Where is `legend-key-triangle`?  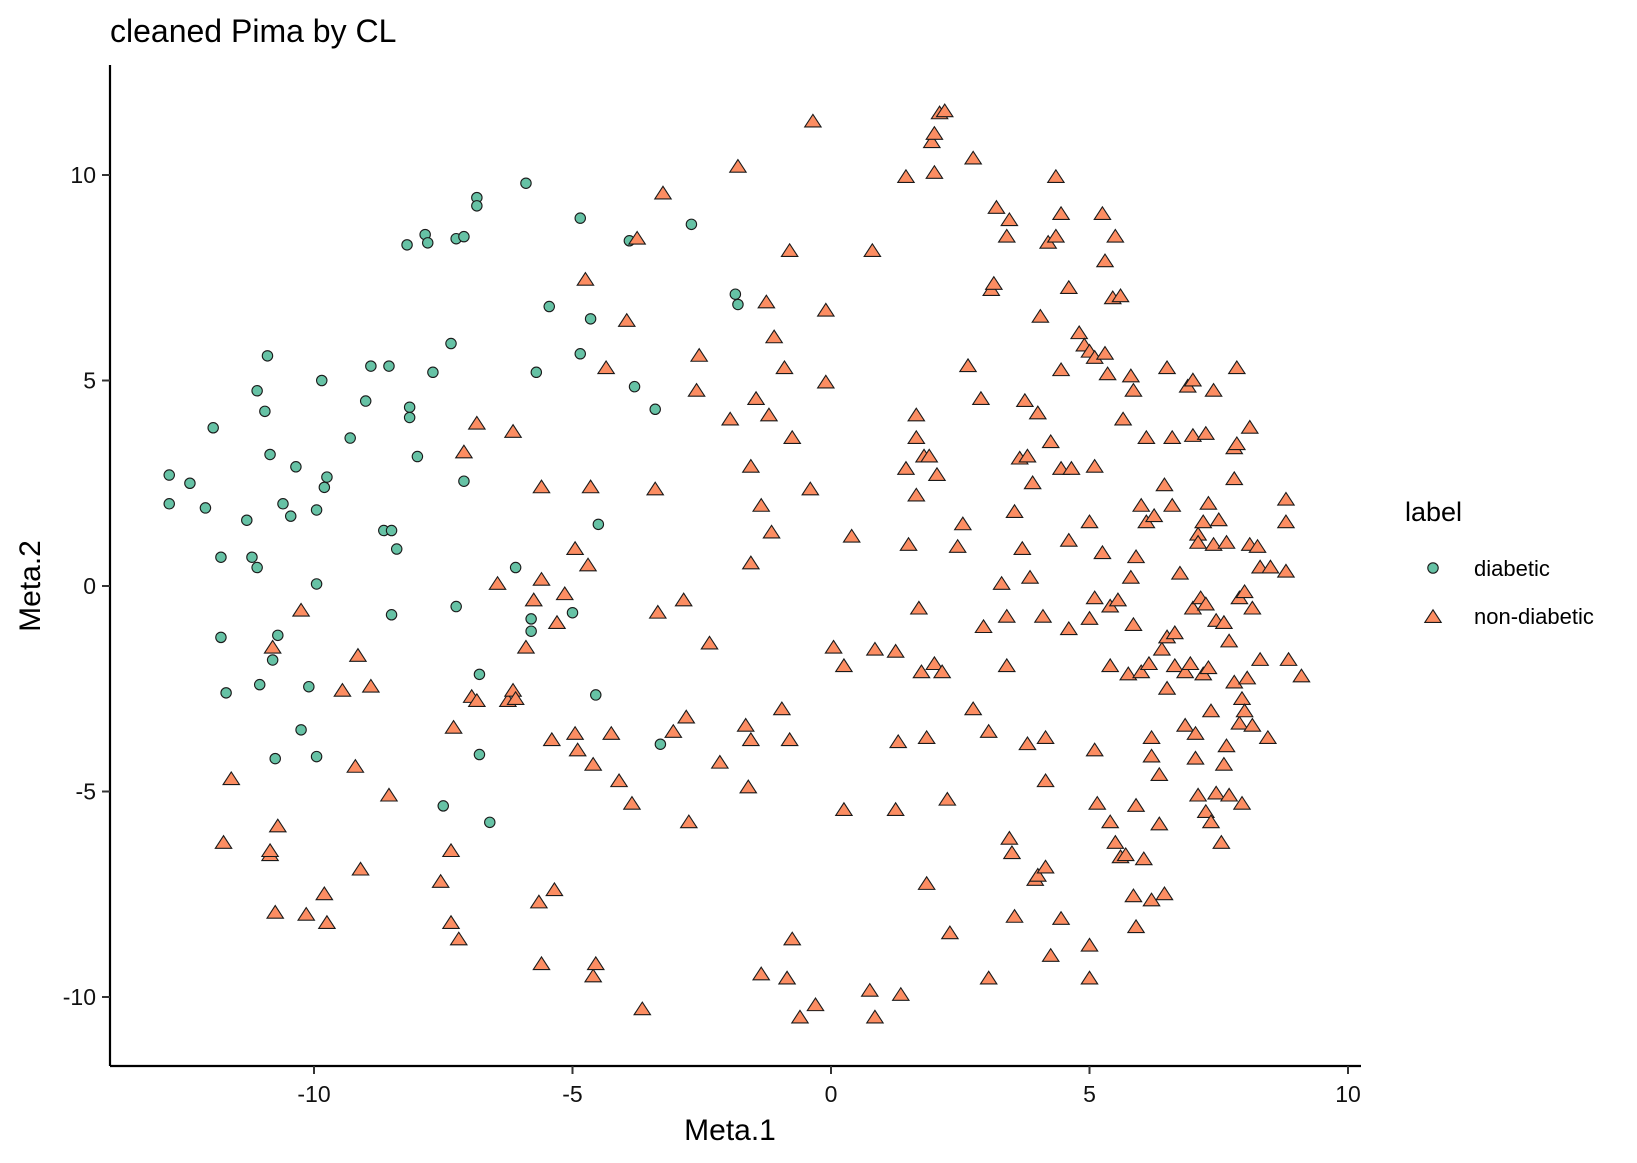
legend-key-triangle is located at coordinates (1433, 615).